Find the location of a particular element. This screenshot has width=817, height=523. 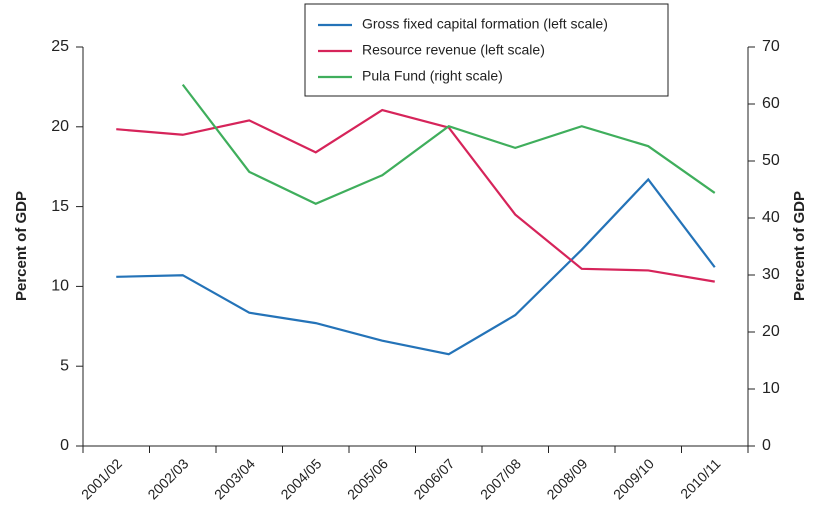

y2-axis-label: Percent of GDP is located at coordinates (799, 246).